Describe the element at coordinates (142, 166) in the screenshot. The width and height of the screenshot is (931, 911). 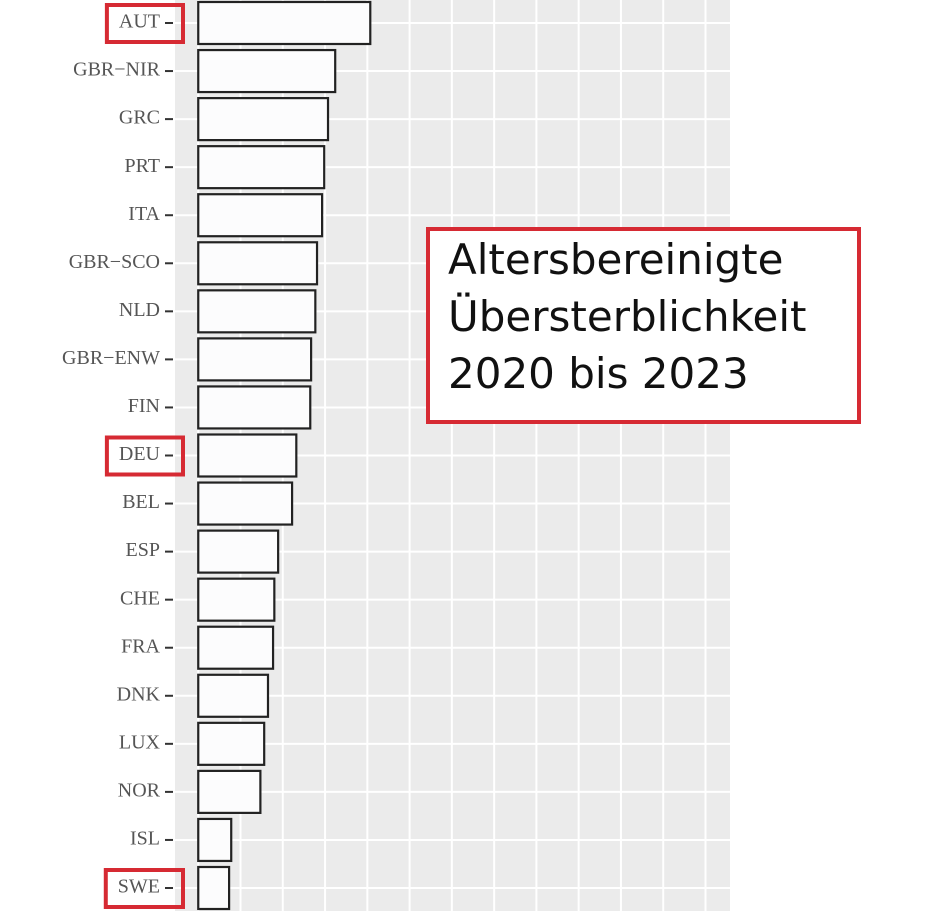
I see `y-tick-label: PRT` at that location.